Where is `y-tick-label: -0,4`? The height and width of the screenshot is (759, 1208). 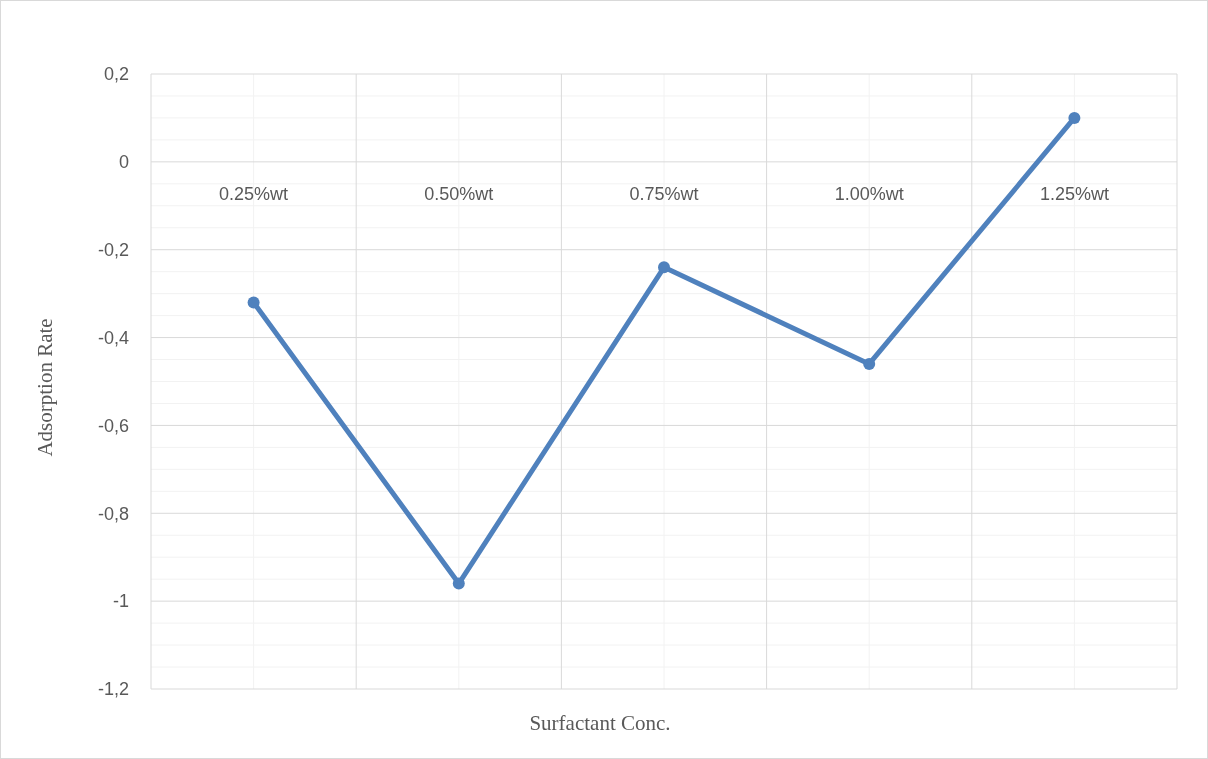 y-tick-label: -0,4 is located at coordinates (113, 337).